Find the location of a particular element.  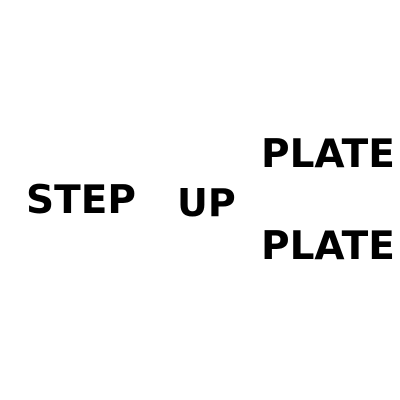

word-plate-bottom: PLATE is located at coordinates (328, 246).